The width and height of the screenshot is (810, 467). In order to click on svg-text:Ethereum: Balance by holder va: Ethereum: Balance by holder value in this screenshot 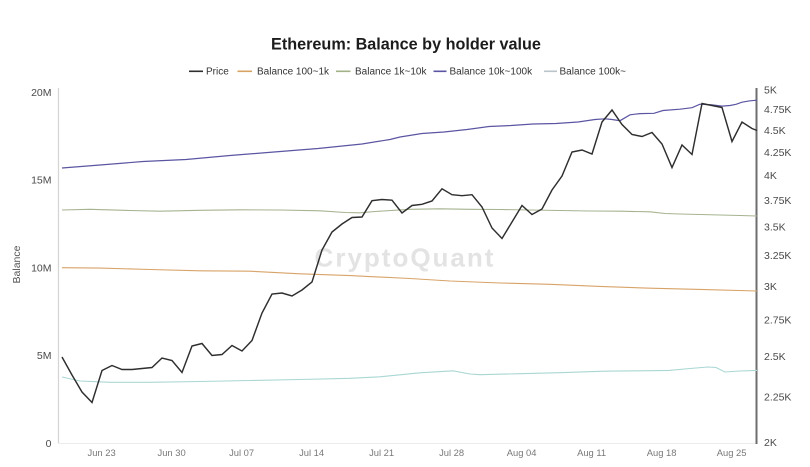, I will do `click(406, 45)`.